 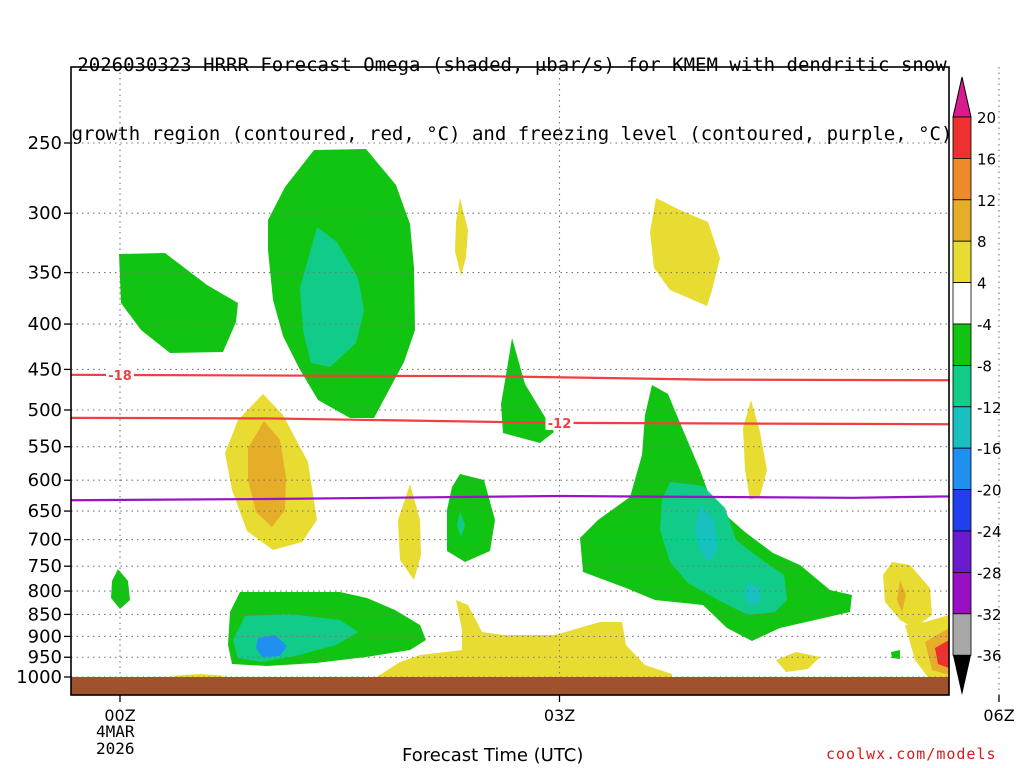 What do you see at coordinates (409, 532) in the screenshot?
I see `omega-region-yellow-06z` at bounding box center [409, 532].